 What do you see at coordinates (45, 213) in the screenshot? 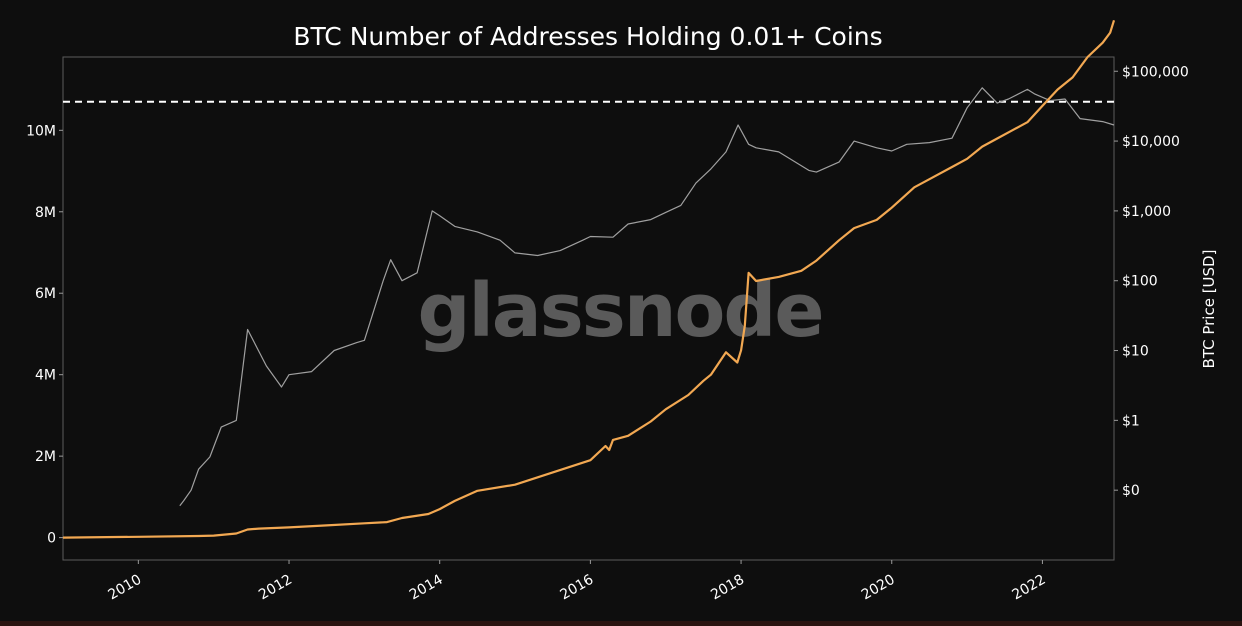
I see `left-tick-label: 8M` at bounding box center [45, 213].